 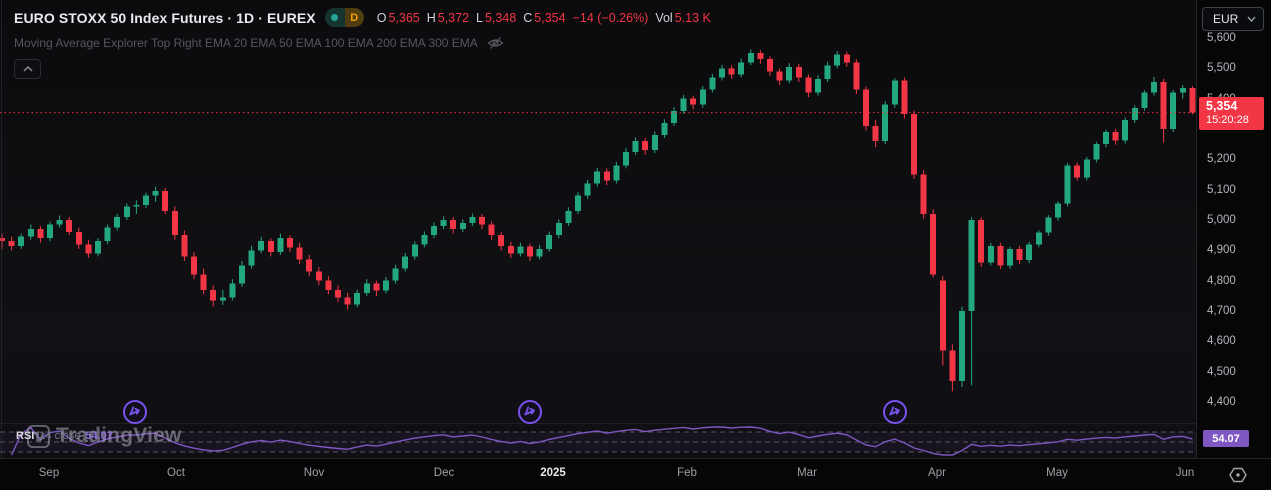 I want to click on currency-value: EUR, so click(x=1226, y=19).